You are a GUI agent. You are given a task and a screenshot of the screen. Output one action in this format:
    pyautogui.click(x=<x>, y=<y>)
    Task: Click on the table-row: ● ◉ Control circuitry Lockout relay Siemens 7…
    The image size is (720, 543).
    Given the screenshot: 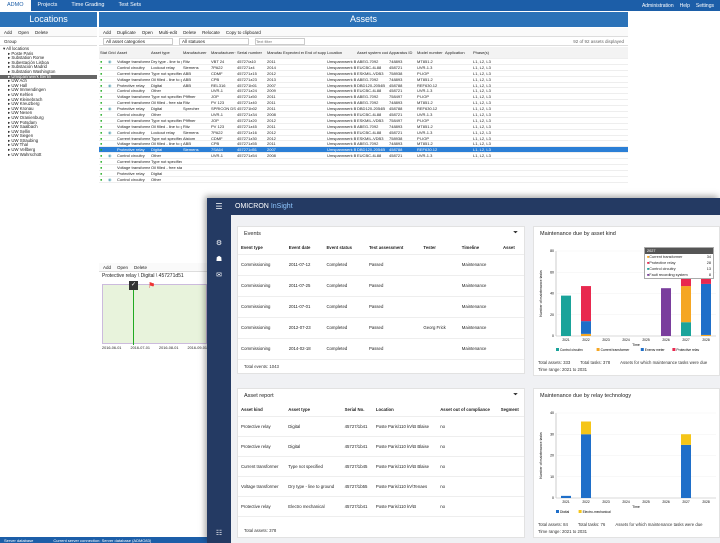 What is the action you would take?
    pyautogui.click(x=363, y=133)
    